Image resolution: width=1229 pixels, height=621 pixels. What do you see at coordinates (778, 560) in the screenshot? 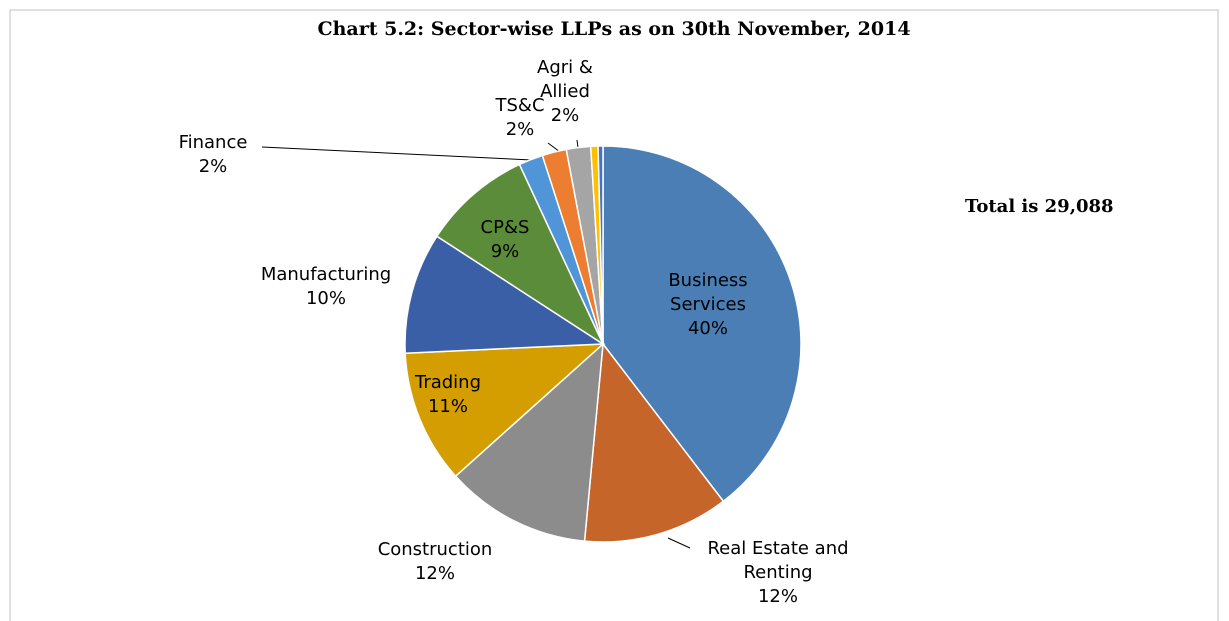
I see `category-label: Real Estate and Renting` at bounding box center [778, 560].